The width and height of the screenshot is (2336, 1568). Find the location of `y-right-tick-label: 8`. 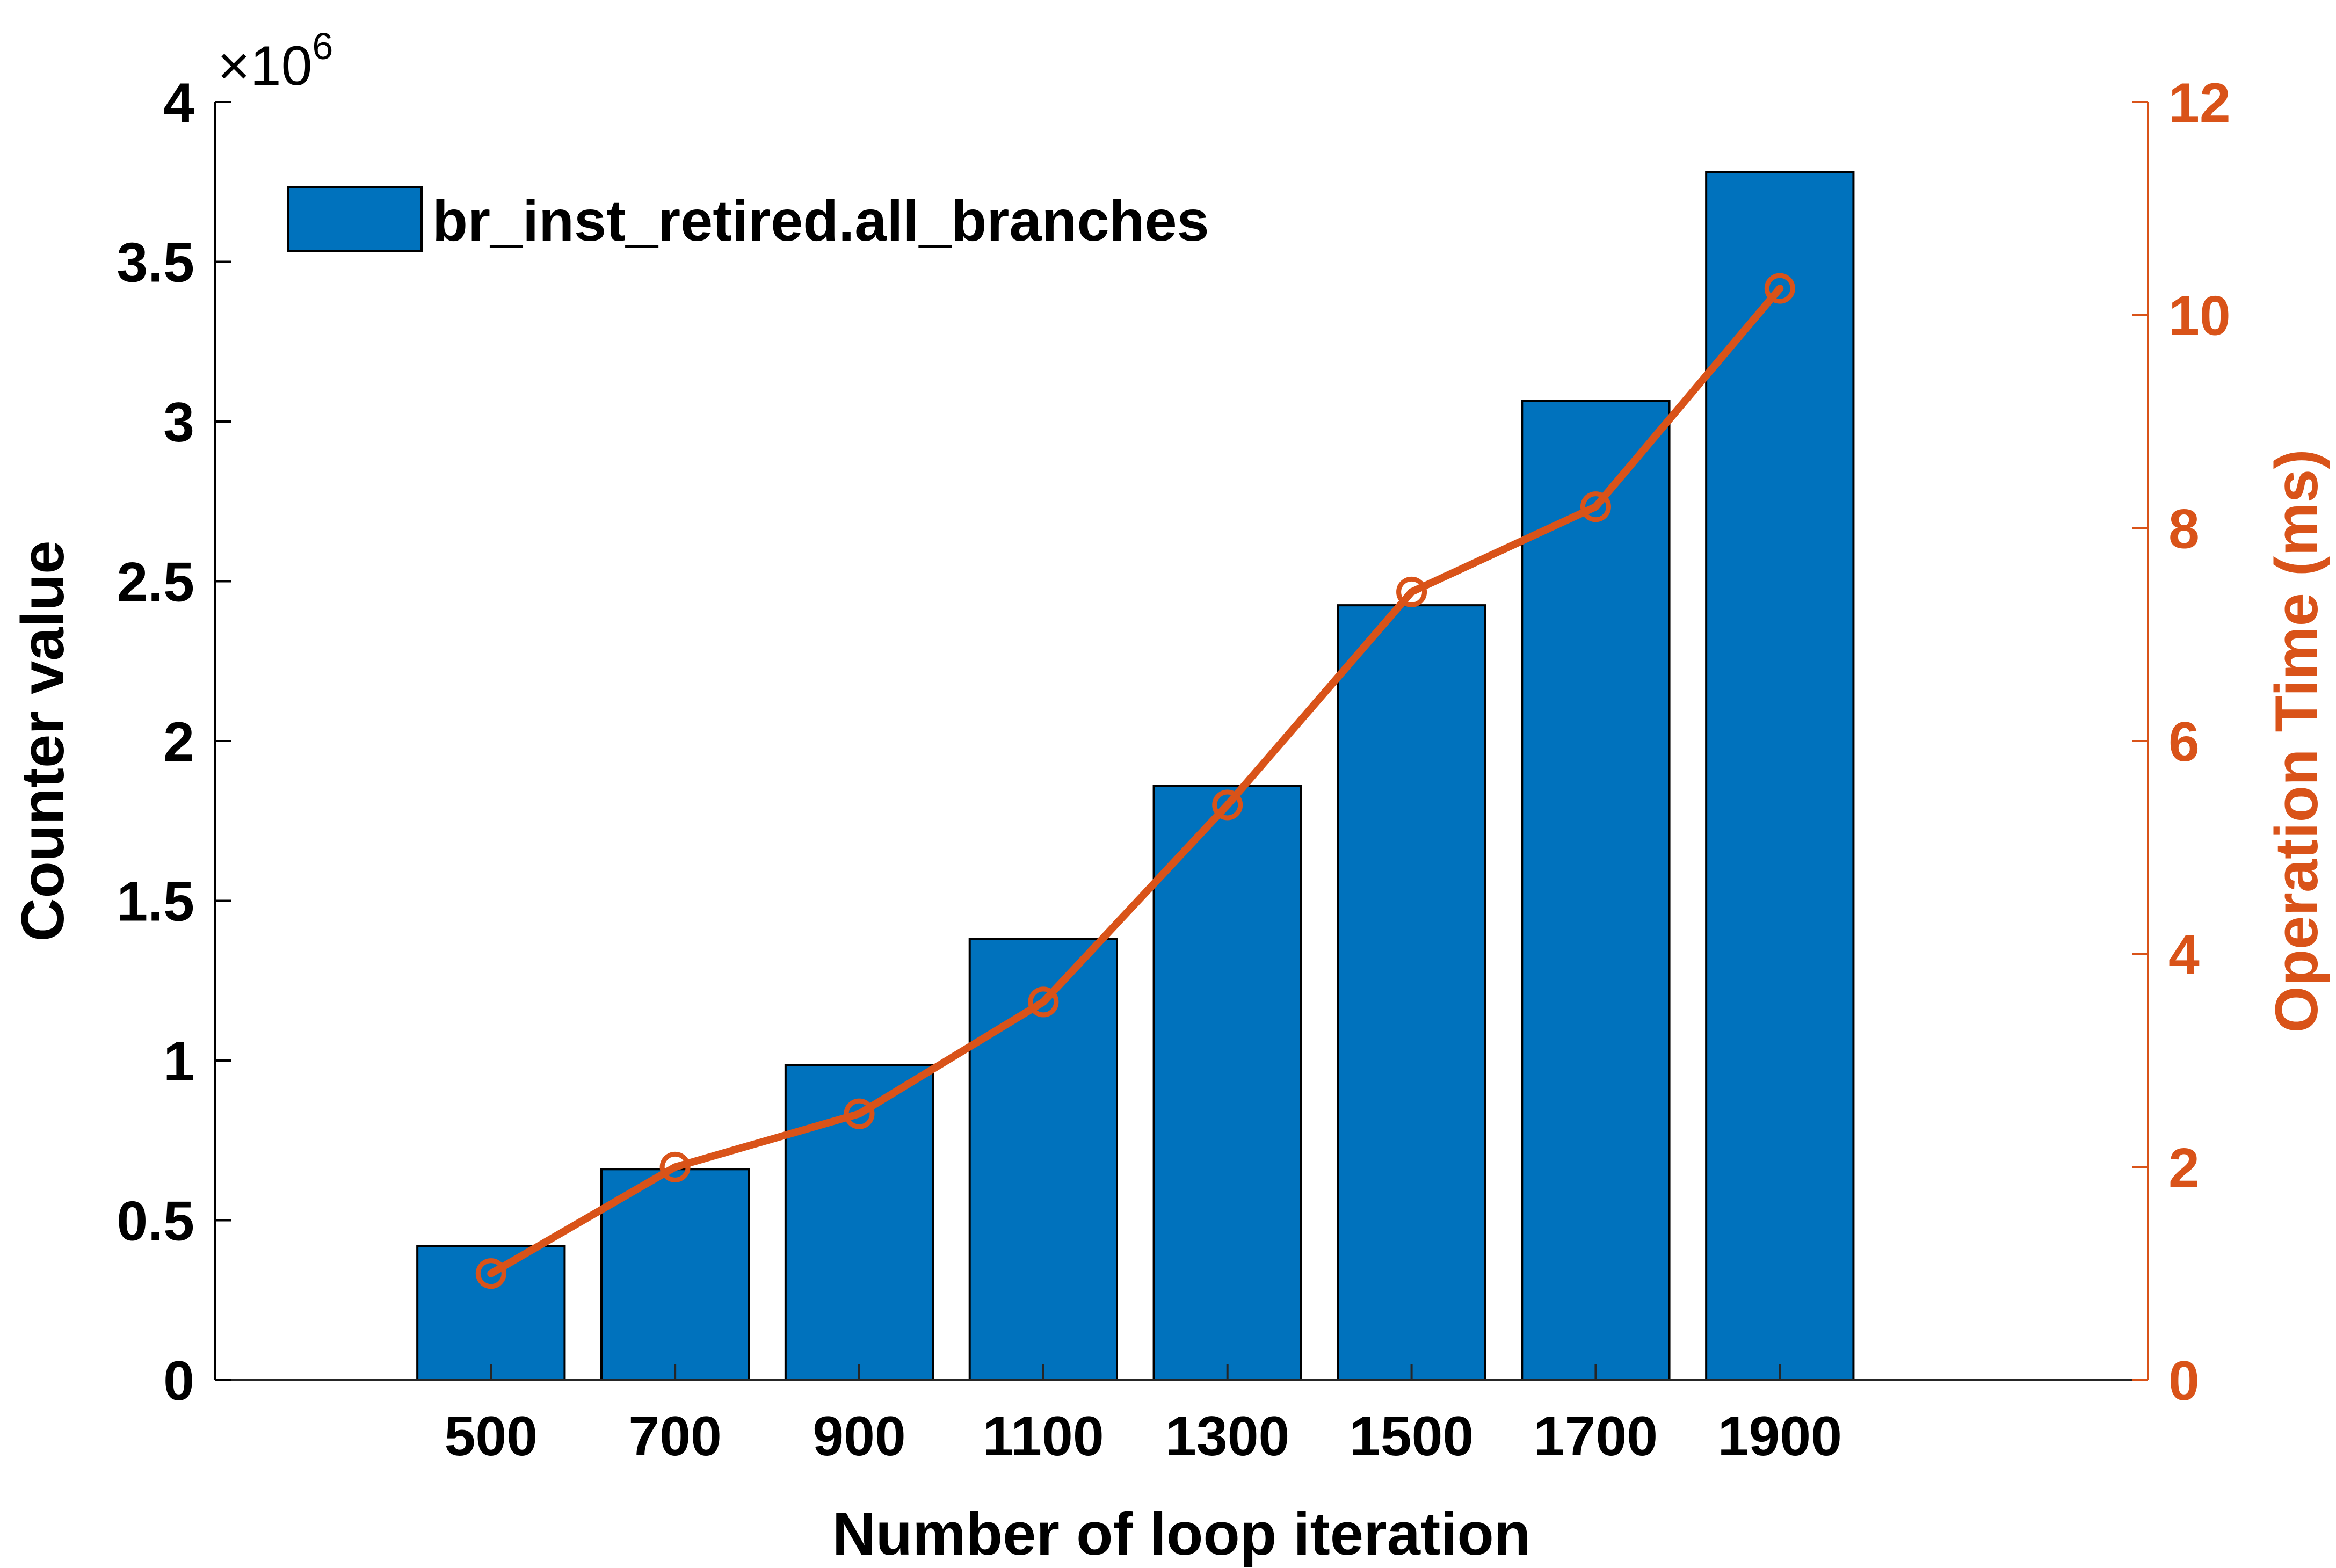

y-right-tick-label: 8 is located at coordinates (2184, 529).